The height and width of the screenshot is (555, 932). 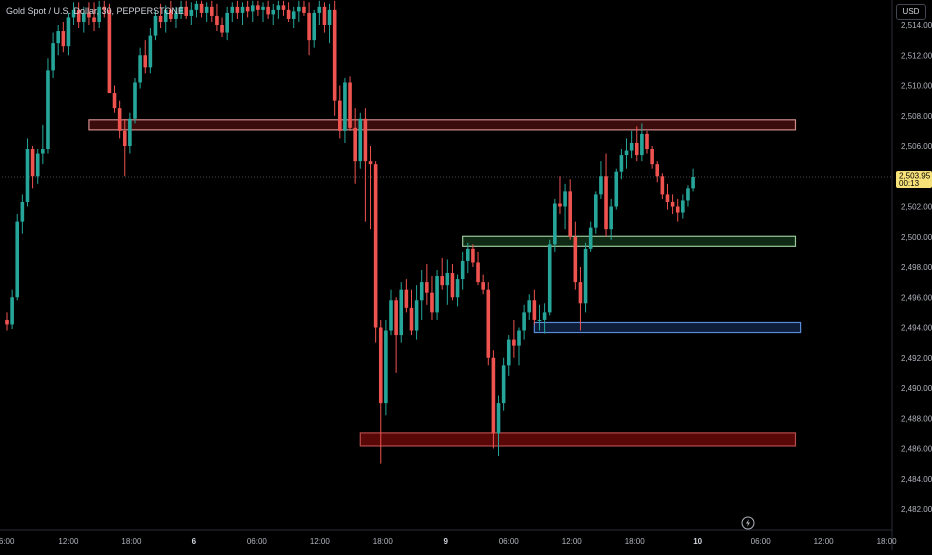 What do you see at coordinates (915, 176) in the screenshot?
I see `last-price-label: 2,503.95` at bounding box center [915, 176].